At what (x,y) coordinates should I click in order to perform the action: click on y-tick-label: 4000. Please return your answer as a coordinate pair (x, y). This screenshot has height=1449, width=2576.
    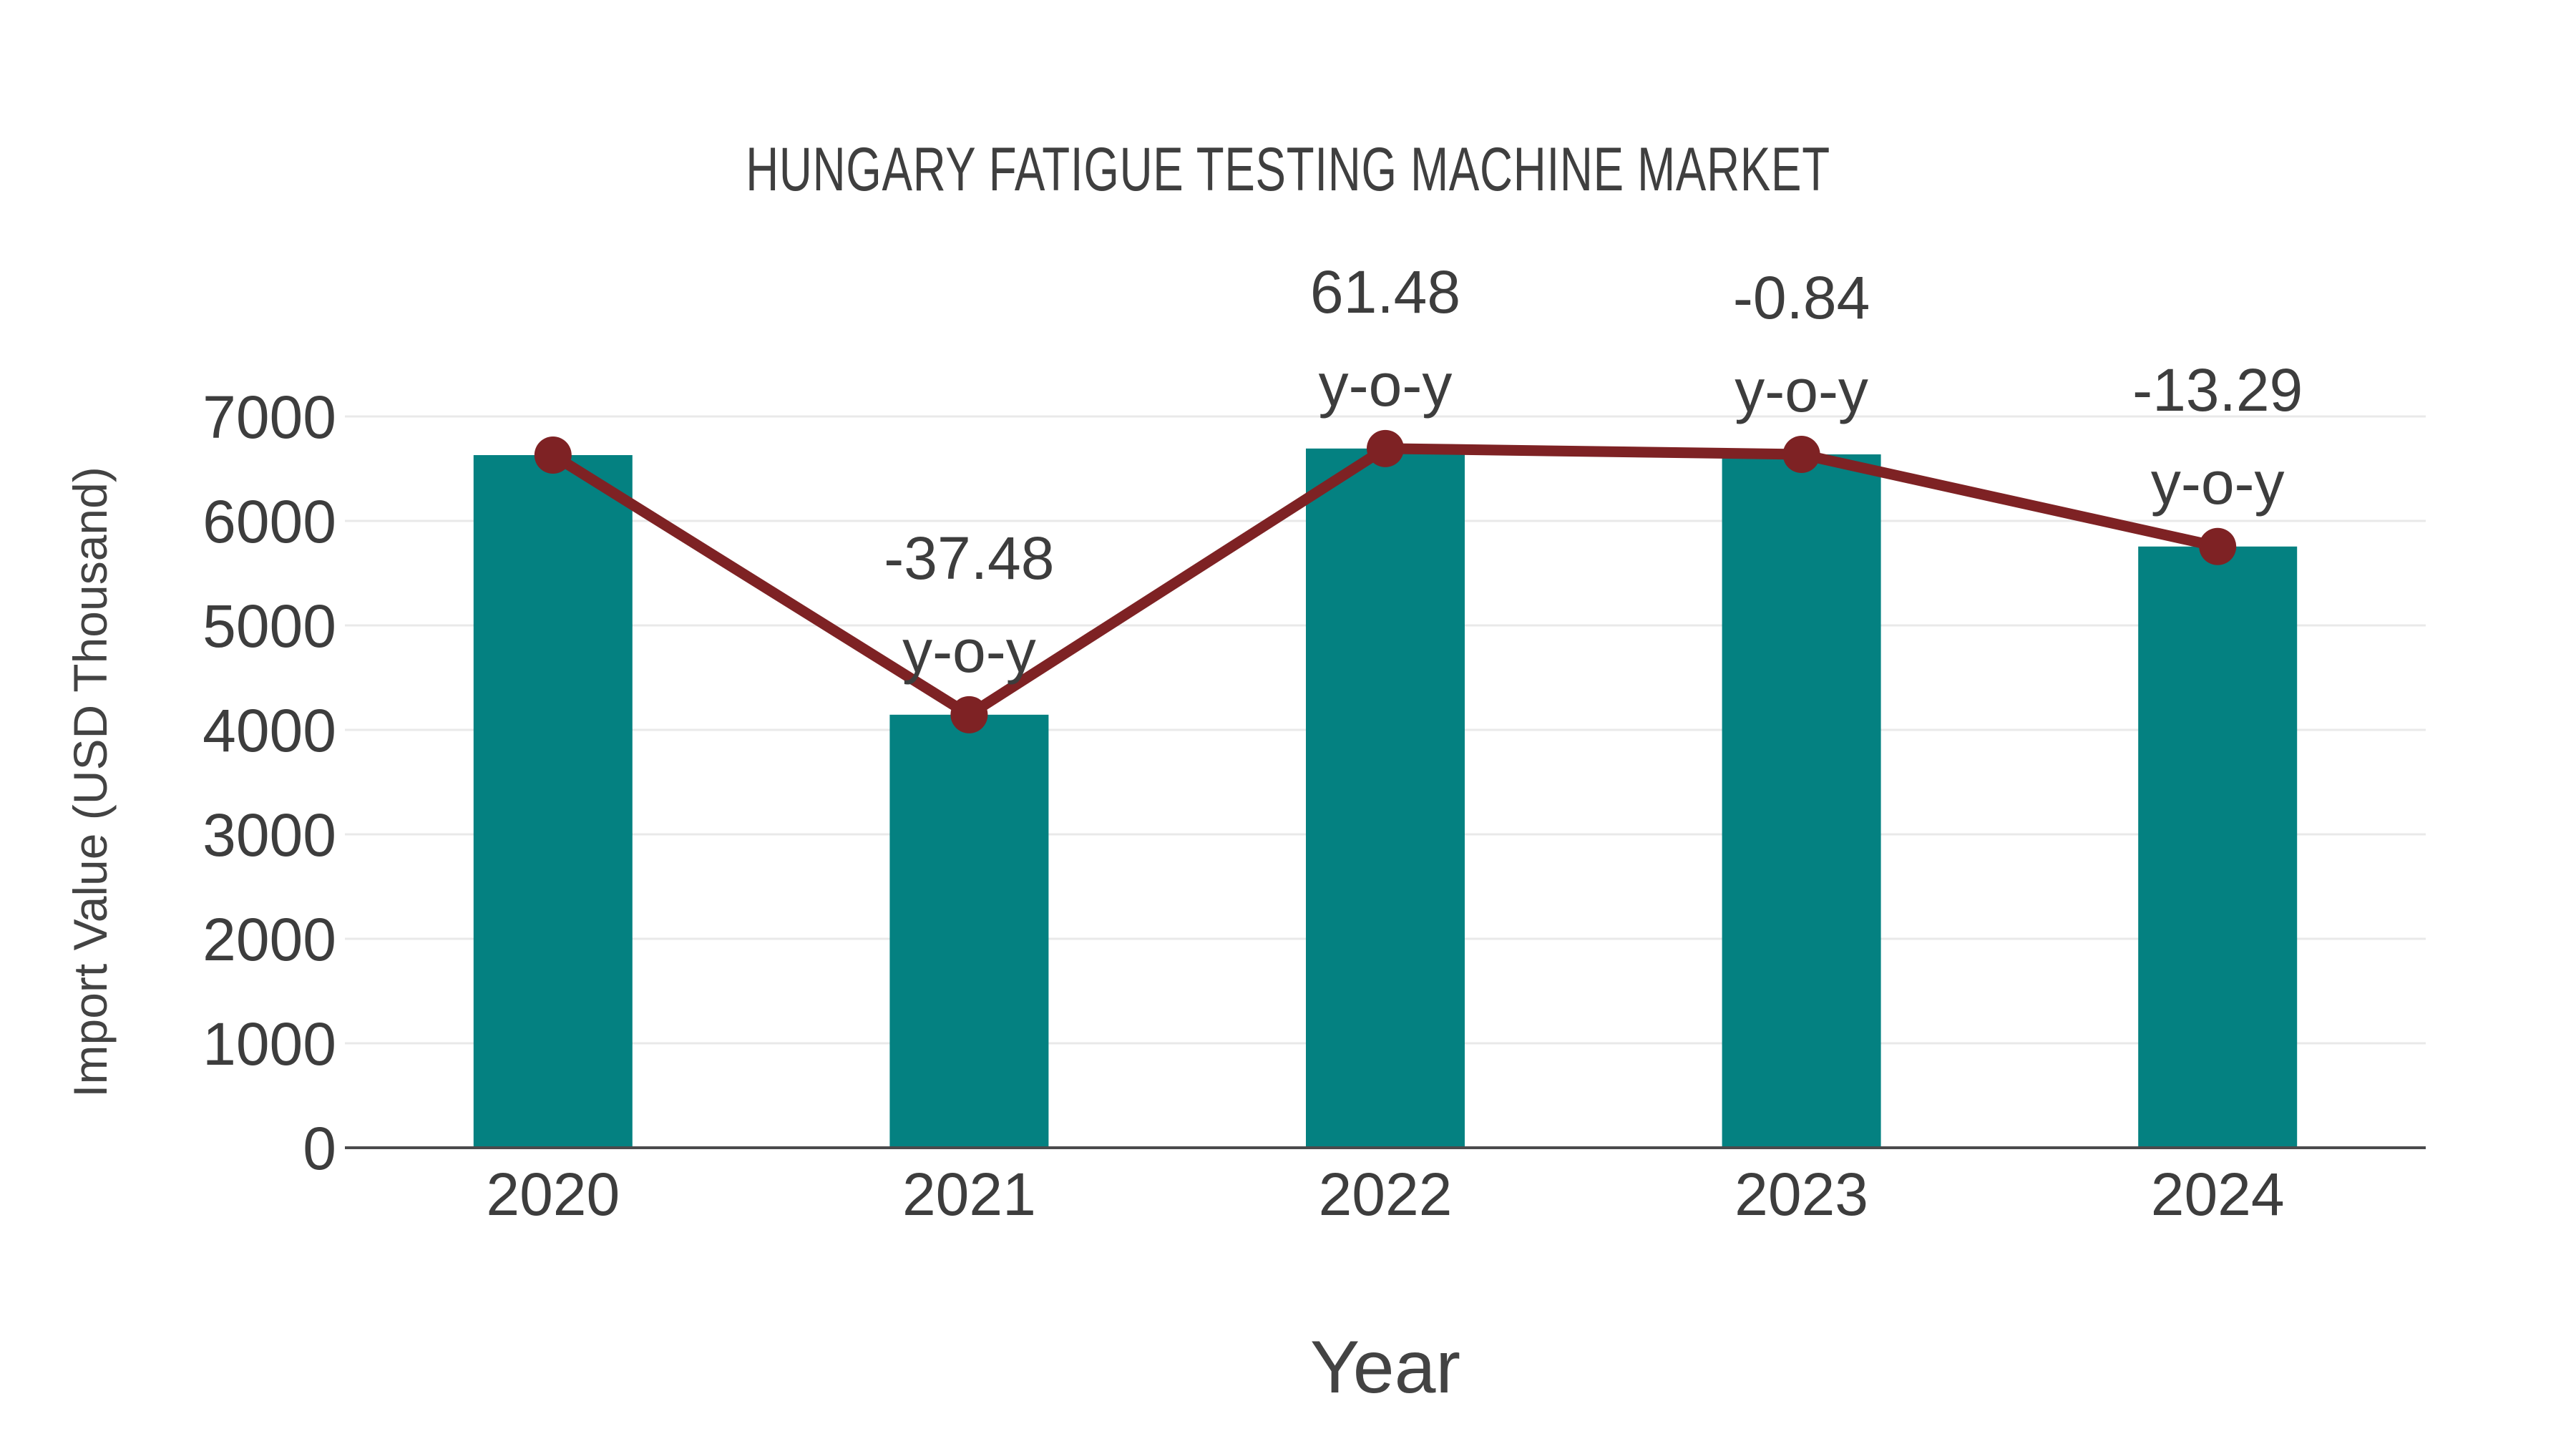
    Looking at the image, I should click on (269, 730).